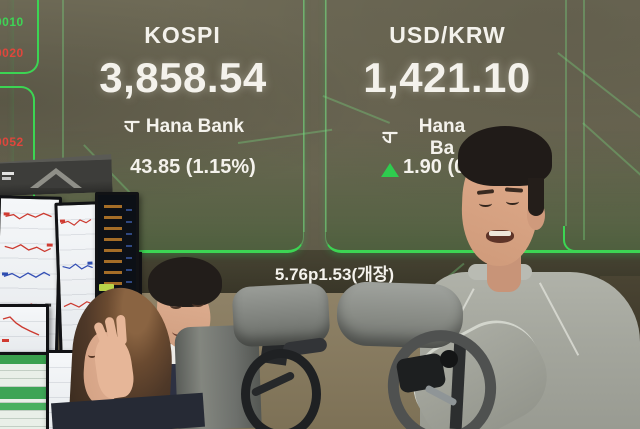 The height and width of the screenshot is (429, 640). What do you see at coordinates (56, 181) in the screenshot?
I see `chevron-logo-icon` at bounding box center [56, 181].